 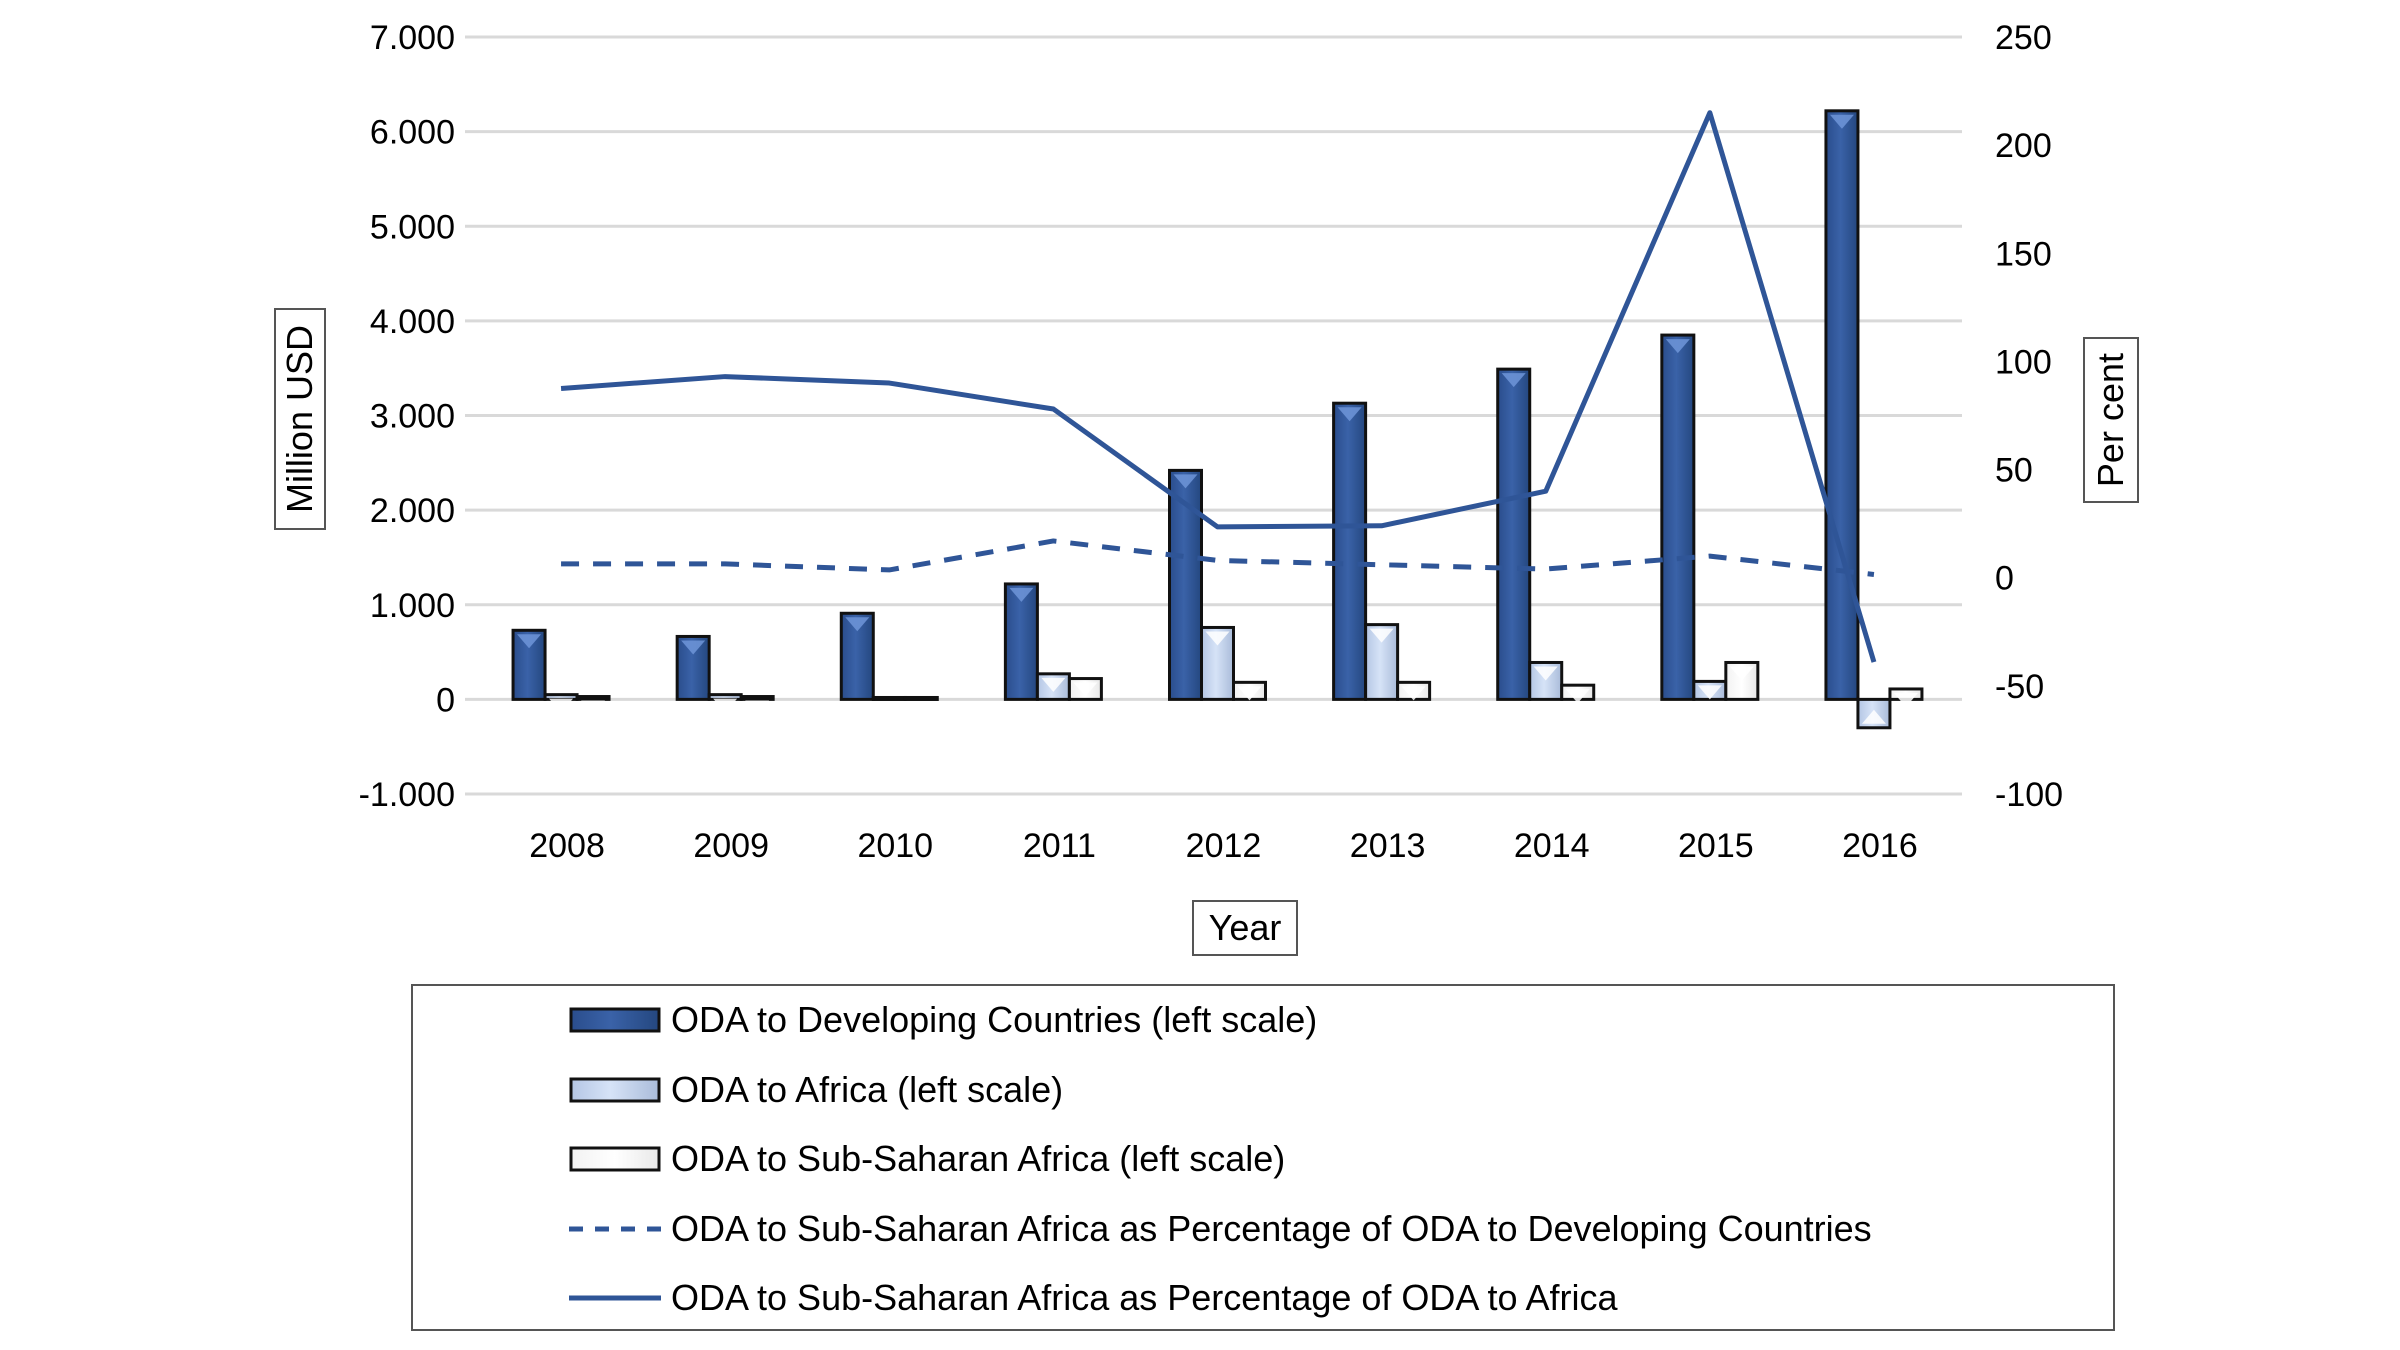 What do you see at coordinates (1880, 846) in the screenshot?
I see `x-tick-label: 2016` at bounding box center [1880, 846].